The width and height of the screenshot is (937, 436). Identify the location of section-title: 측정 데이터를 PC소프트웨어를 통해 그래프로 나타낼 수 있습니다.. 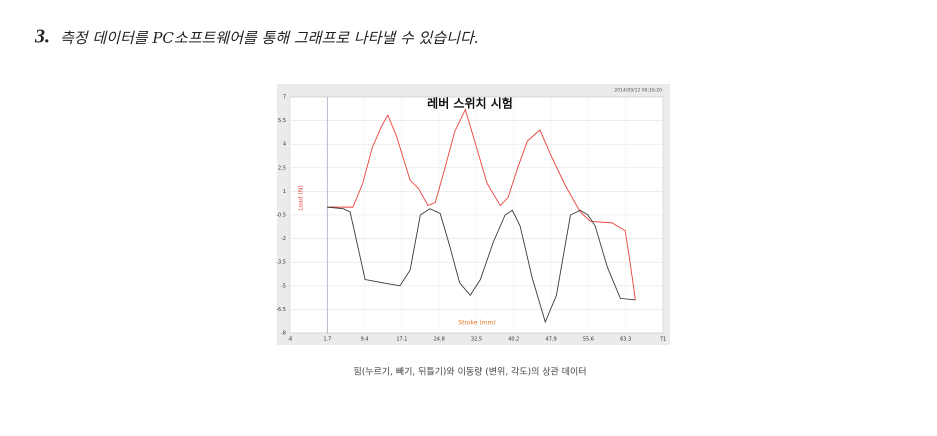
(269, 38).